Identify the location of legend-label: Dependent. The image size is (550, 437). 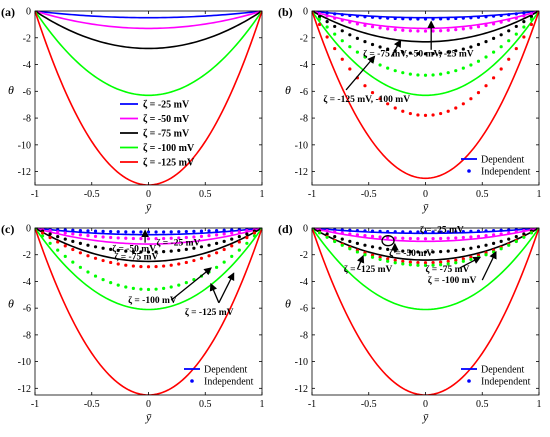
(503, 160).